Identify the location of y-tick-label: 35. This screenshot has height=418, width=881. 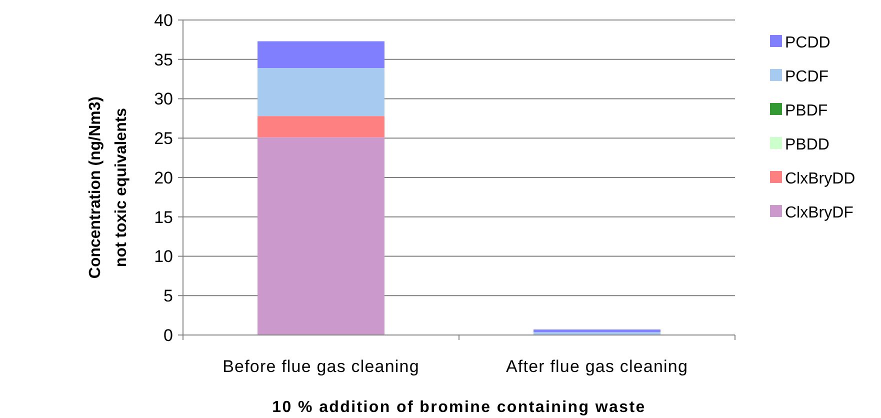
(163, 60).